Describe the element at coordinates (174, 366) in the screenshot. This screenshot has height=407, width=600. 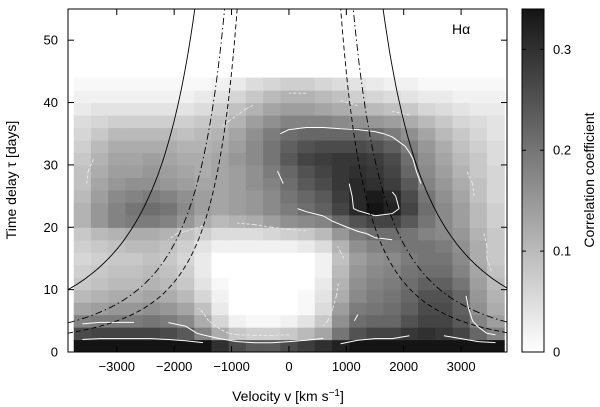
I see `x-tick-label: −2000` at that location.